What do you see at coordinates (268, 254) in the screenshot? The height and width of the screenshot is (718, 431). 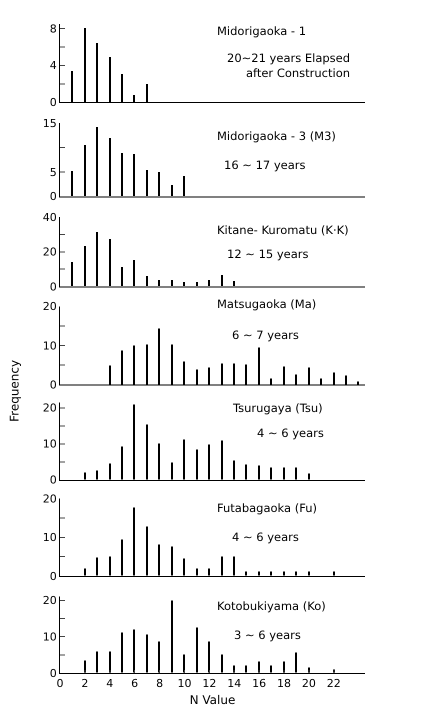 I see `text: 12 ~ 15 years` at bounding box center [268, 254].